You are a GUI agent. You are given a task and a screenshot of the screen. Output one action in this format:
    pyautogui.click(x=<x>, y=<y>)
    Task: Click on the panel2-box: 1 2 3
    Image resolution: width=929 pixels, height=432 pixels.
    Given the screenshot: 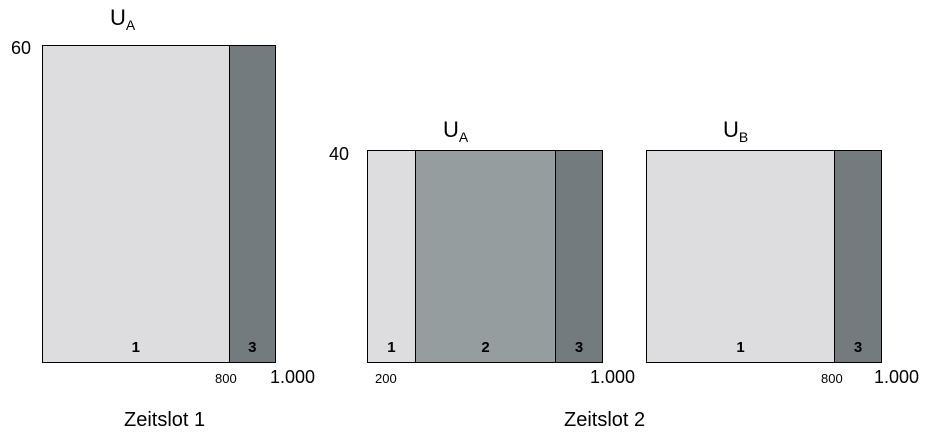 What is the action you would take?
    pyautogui.click(x=485, y=256)
    